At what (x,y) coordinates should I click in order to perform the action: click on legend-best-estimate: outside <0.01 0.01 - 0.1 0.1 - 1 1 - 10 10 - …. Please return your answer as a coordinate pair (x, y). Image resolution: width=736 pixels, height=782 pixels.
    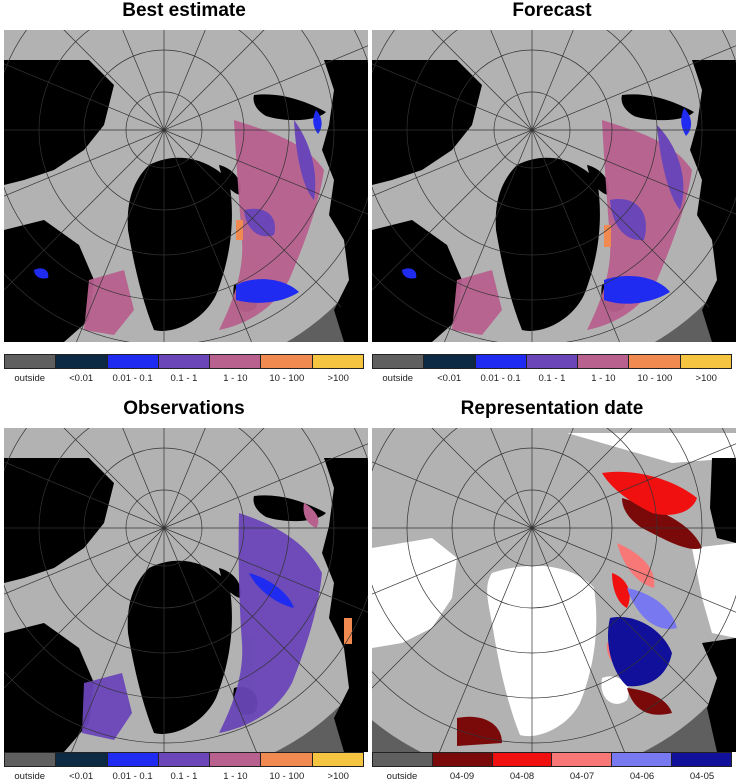
    Looking at the image, I should click on (184, 369).